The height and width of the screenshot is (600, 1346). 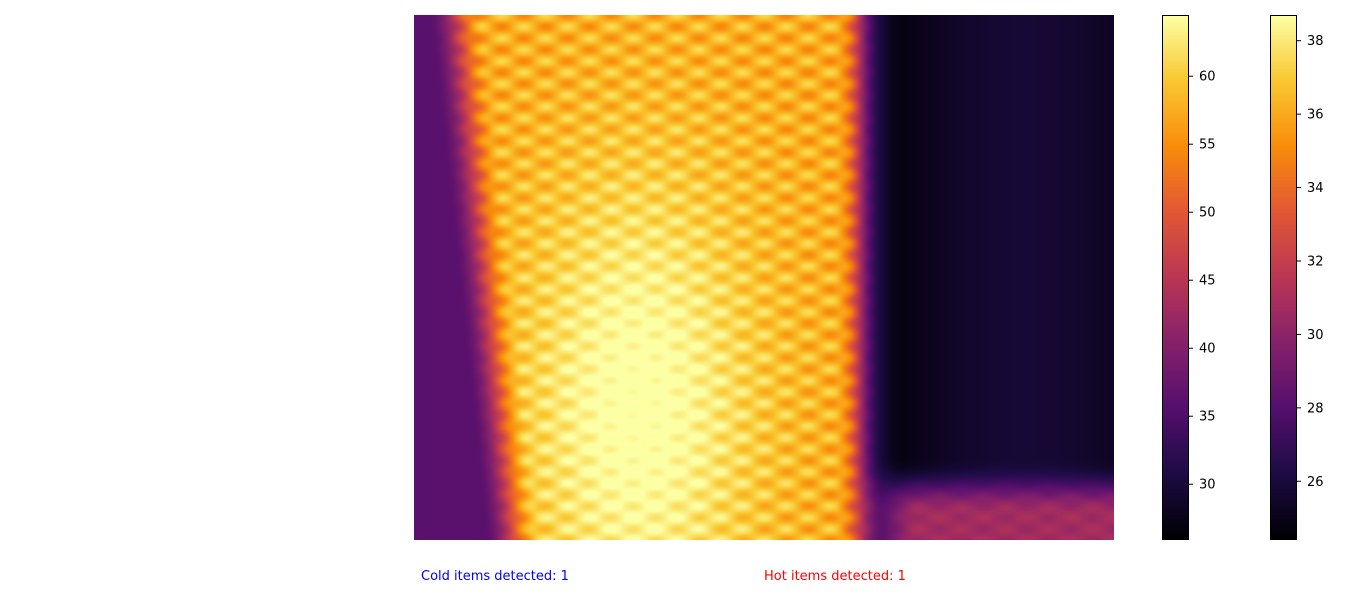 What do you see at coordinates (1207, 417) in the screenshot?
I see `colorbar-temperature-tick-label-1: 35` at bounding box center [1207, 417].